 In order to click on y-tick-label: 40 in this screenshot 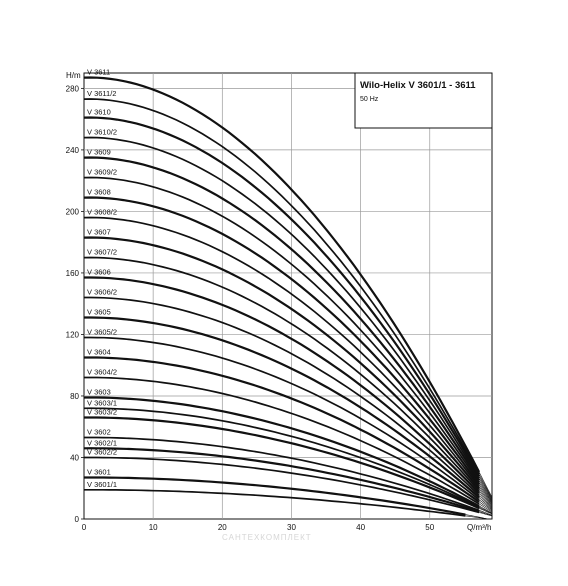, I will do `click(74, 457)`.